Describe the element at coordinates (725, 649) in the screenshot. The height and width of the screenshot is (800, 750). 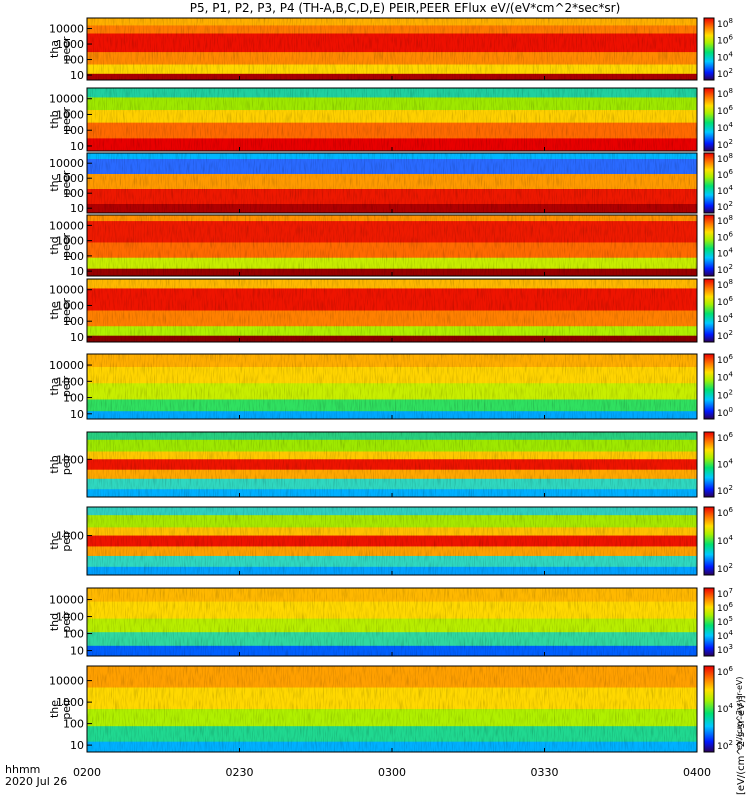
I see `colorbar-tick-label: 10³` at that location.